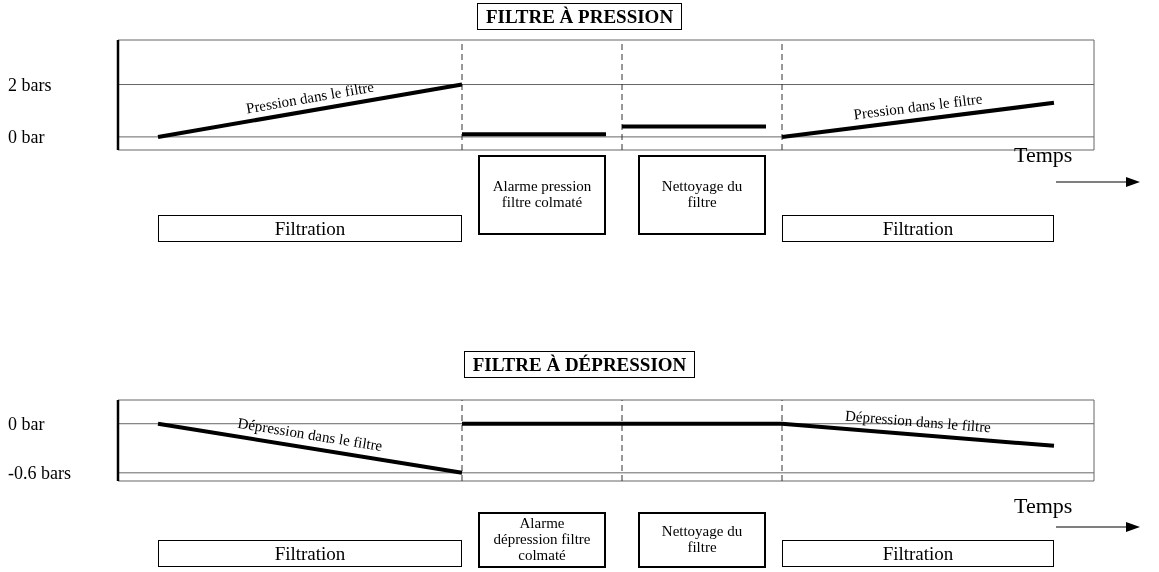  What do you see at coordinates (1043, 155) in the screenshot?
I see `annotation: Temps` at bounding box center [1043, 155].